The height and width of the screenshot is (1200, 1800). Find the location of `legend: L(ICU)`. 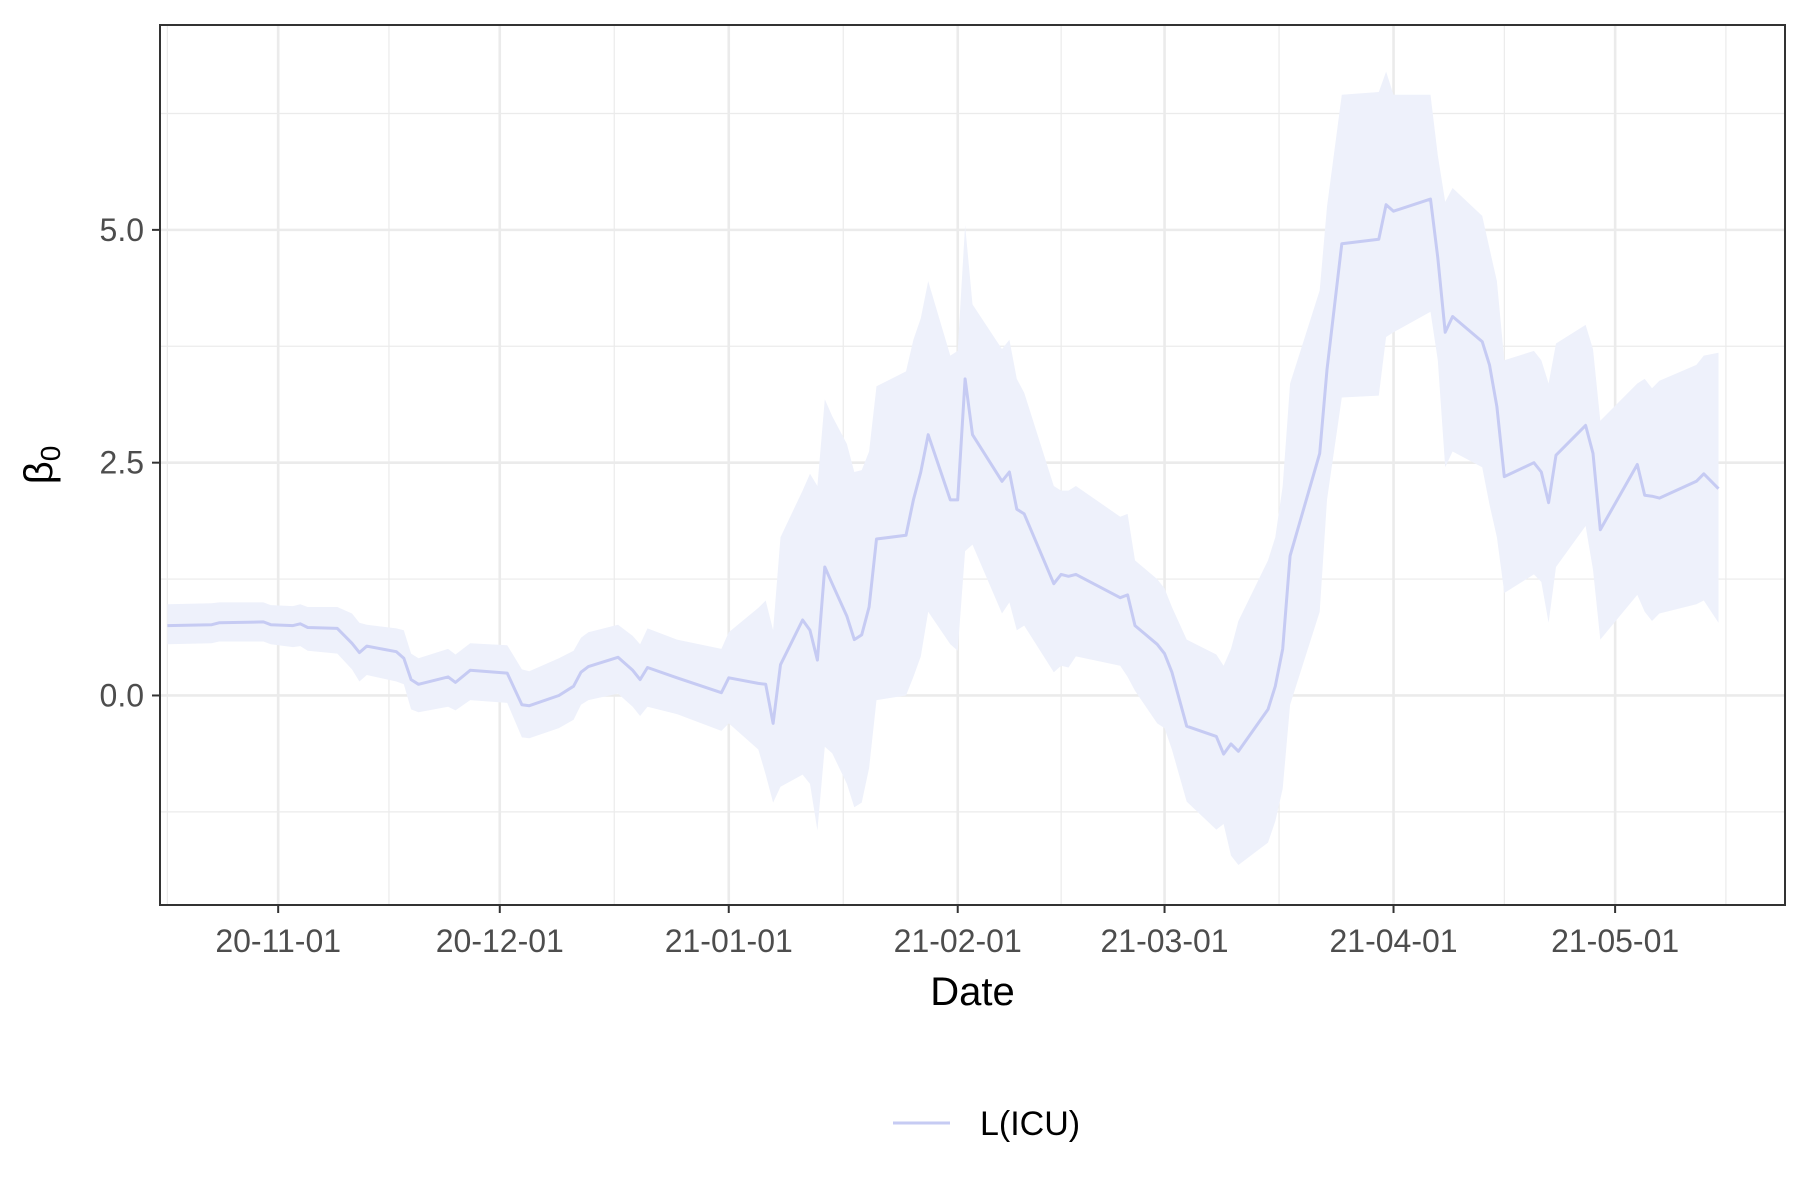

legend: L(ICU) is located at coordinates (986, 1124).